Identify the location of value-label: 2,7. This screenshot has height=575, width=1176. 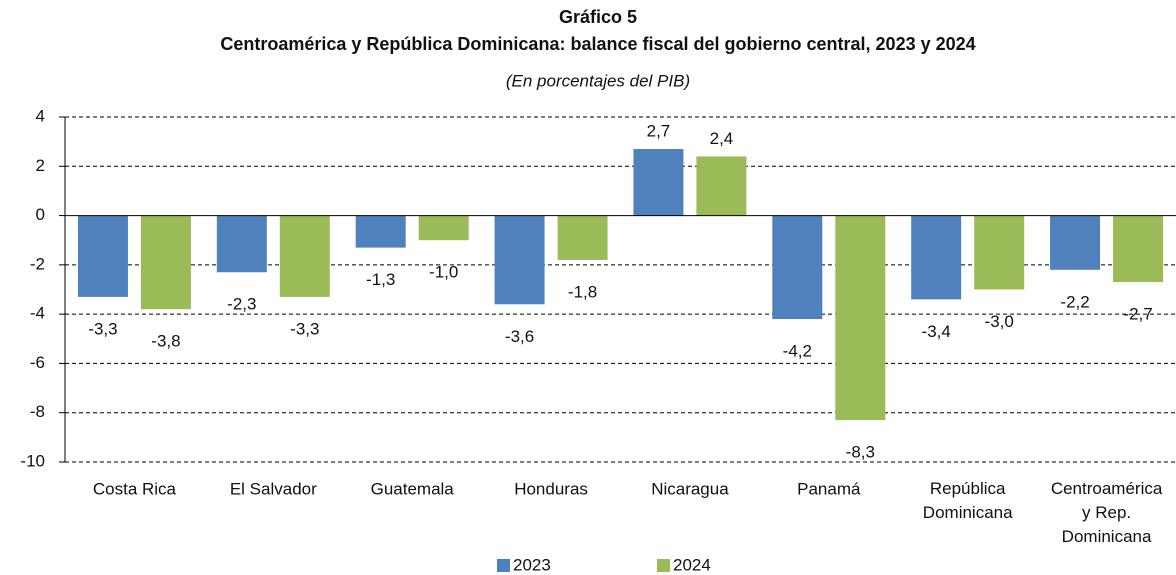
(659, 131).